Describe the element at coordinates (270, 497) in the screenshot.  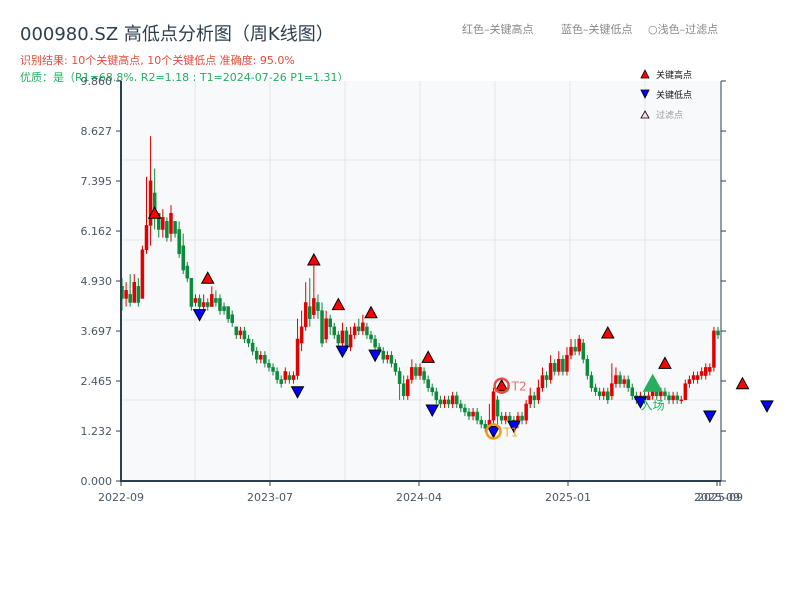
I see `x-tick-label: 2023-07` at that location.